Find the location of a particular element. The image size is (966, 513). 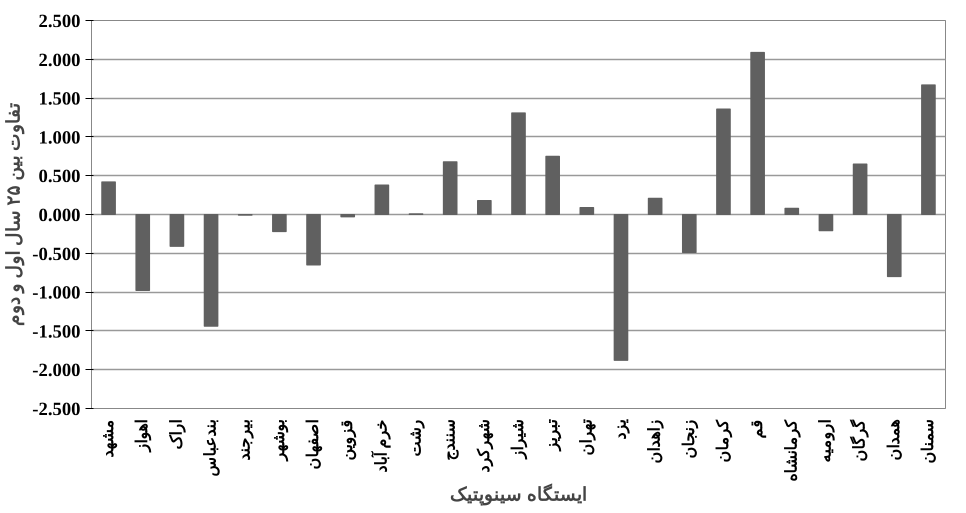

x-tick-label: قم is located at coordinates (758, 429).